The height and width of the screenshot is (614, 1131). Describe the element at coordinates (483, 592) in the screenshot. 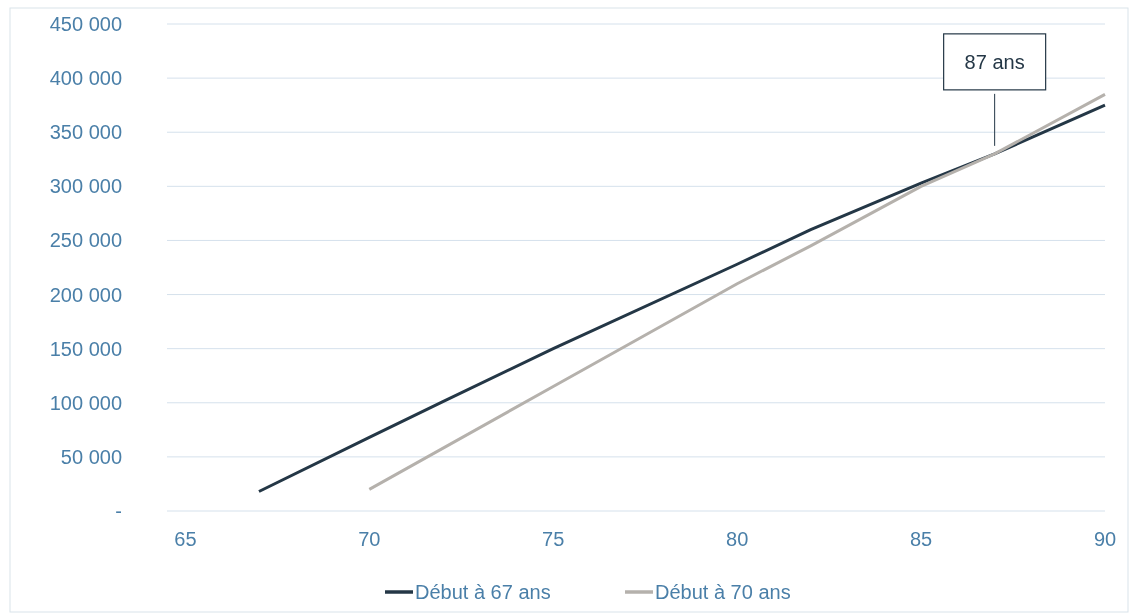

I see `legend-label: Début à 67 ans` at that location.